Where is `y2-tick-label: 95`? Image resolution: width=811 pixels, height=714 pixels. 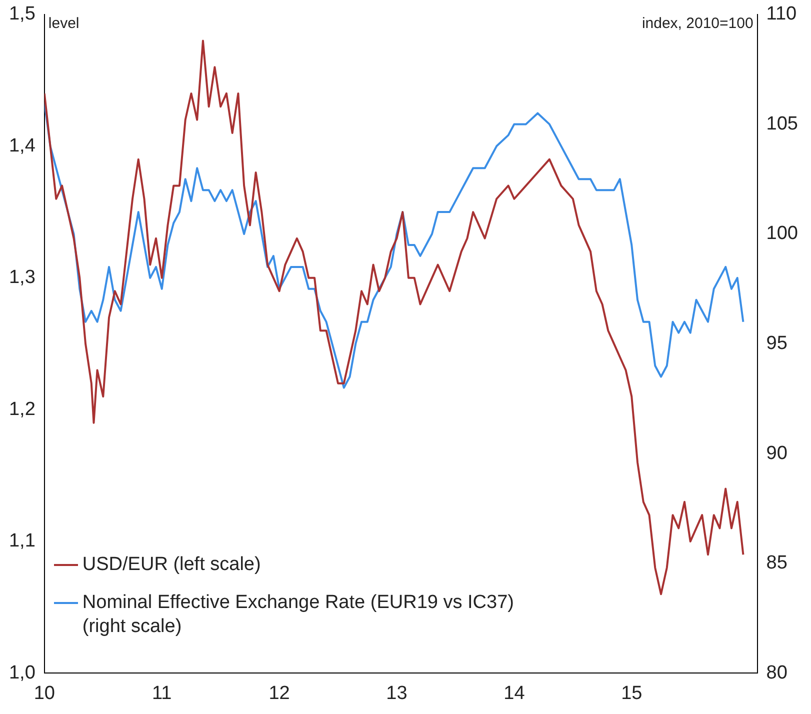 y2-tick-label: 95 is located at coordinates (777, 343).